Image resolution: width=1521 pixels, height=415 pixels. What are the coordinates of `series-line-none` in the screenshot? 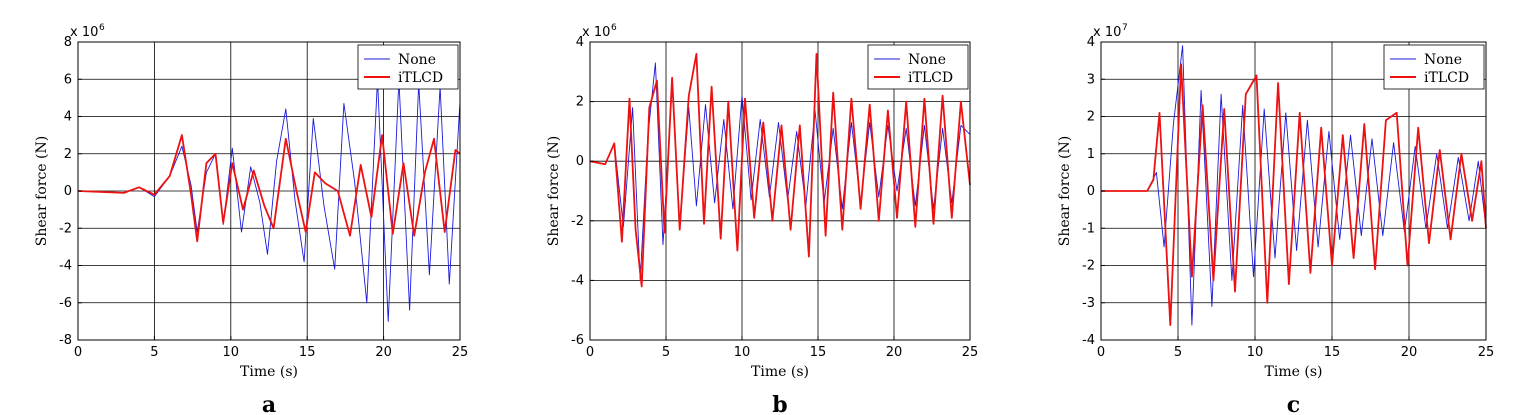 It's located at (780, 171).